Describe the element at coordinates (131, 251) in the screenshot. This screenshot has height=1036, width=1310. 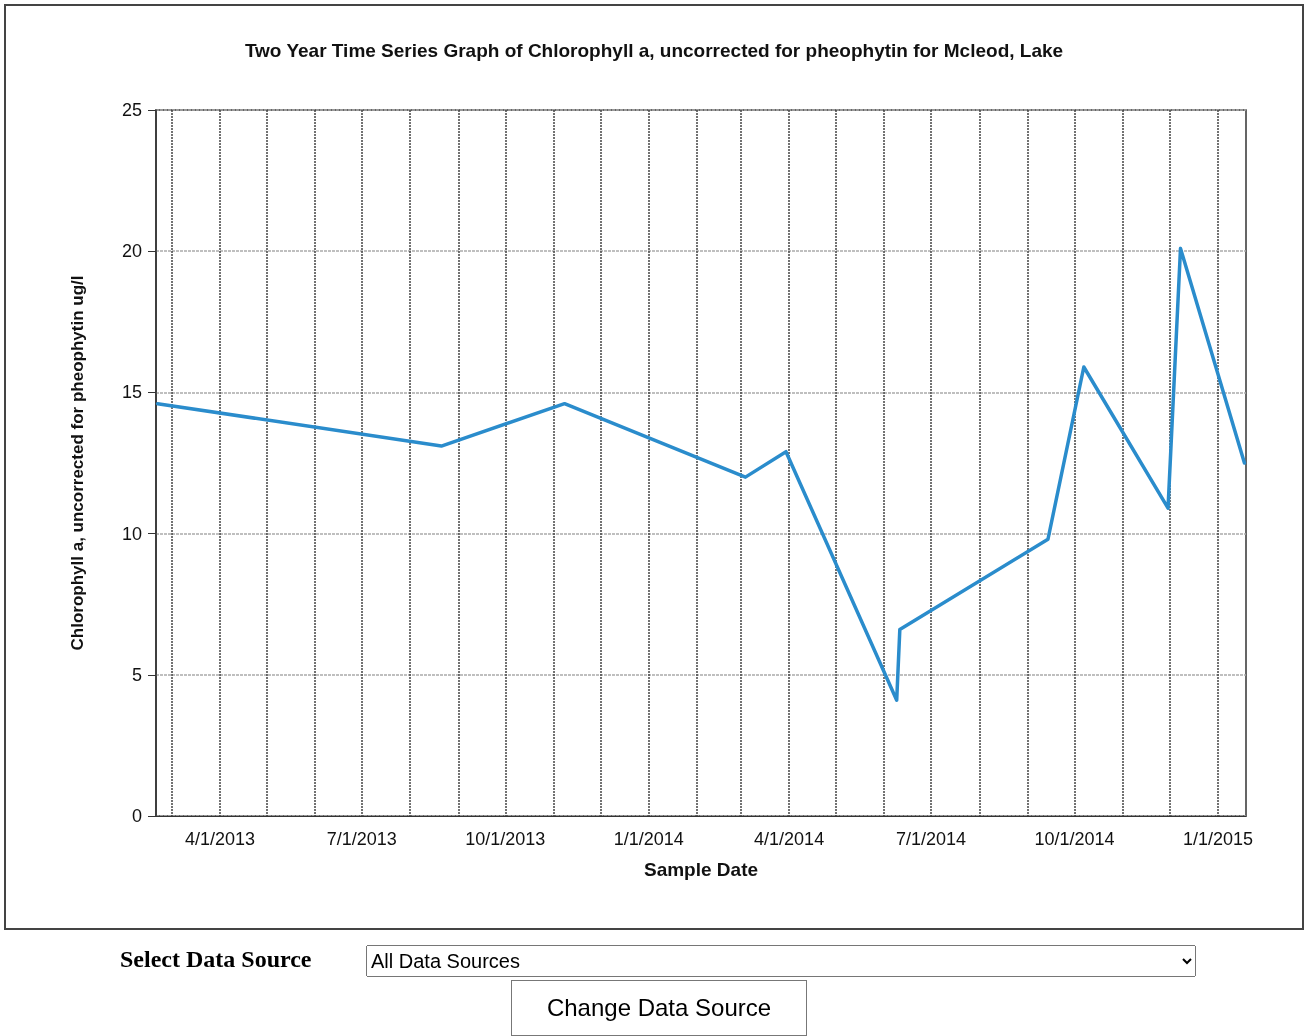
I see `y-tick-label: 20` at that location.